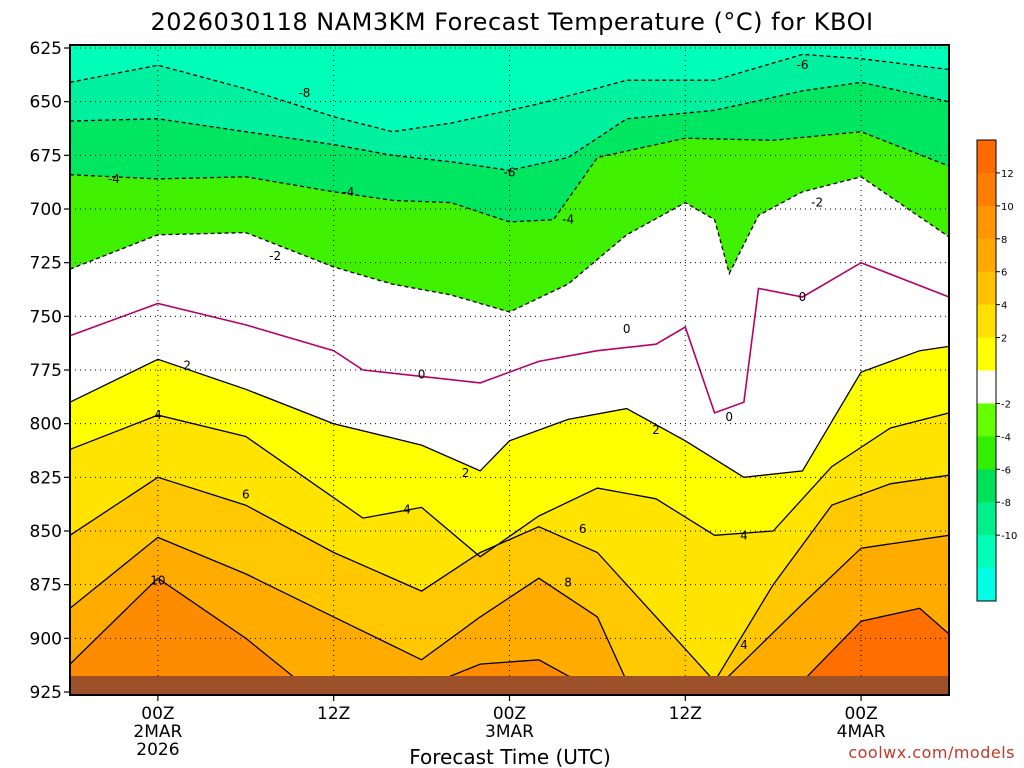  What do you see at coordinates (509, 685) in the screenshot?
I see `terrain-ground` at bounding box center [509, 685].